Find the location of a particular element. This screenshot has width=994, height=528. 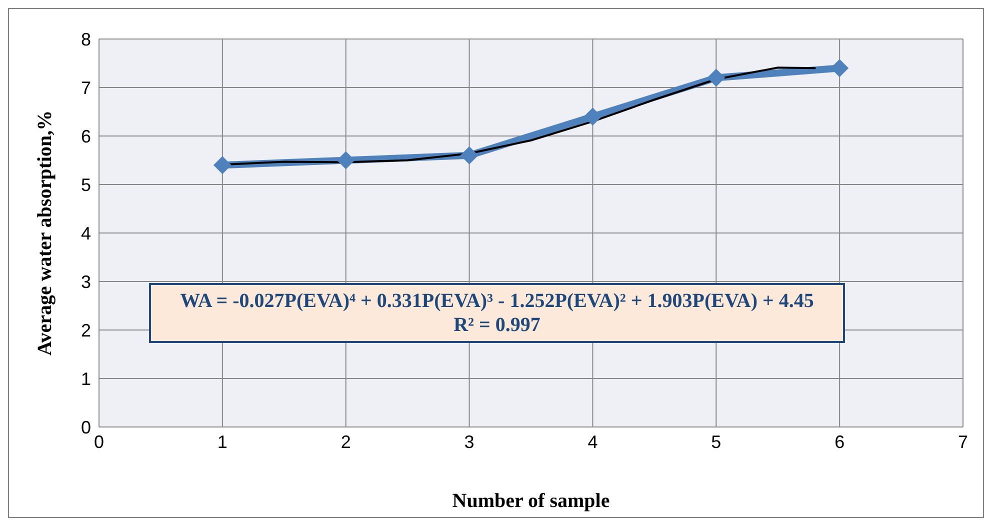

x-tick-label: 3 is located at coordinates (469, 442).